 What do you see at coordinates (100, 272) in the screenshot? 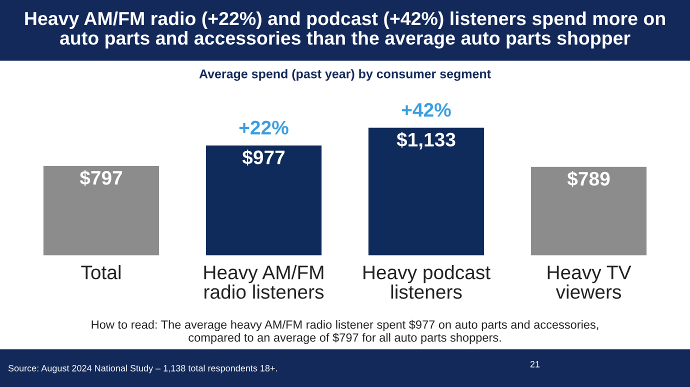
I see `x-tick-label: Total` at bounding box center [100, 272].